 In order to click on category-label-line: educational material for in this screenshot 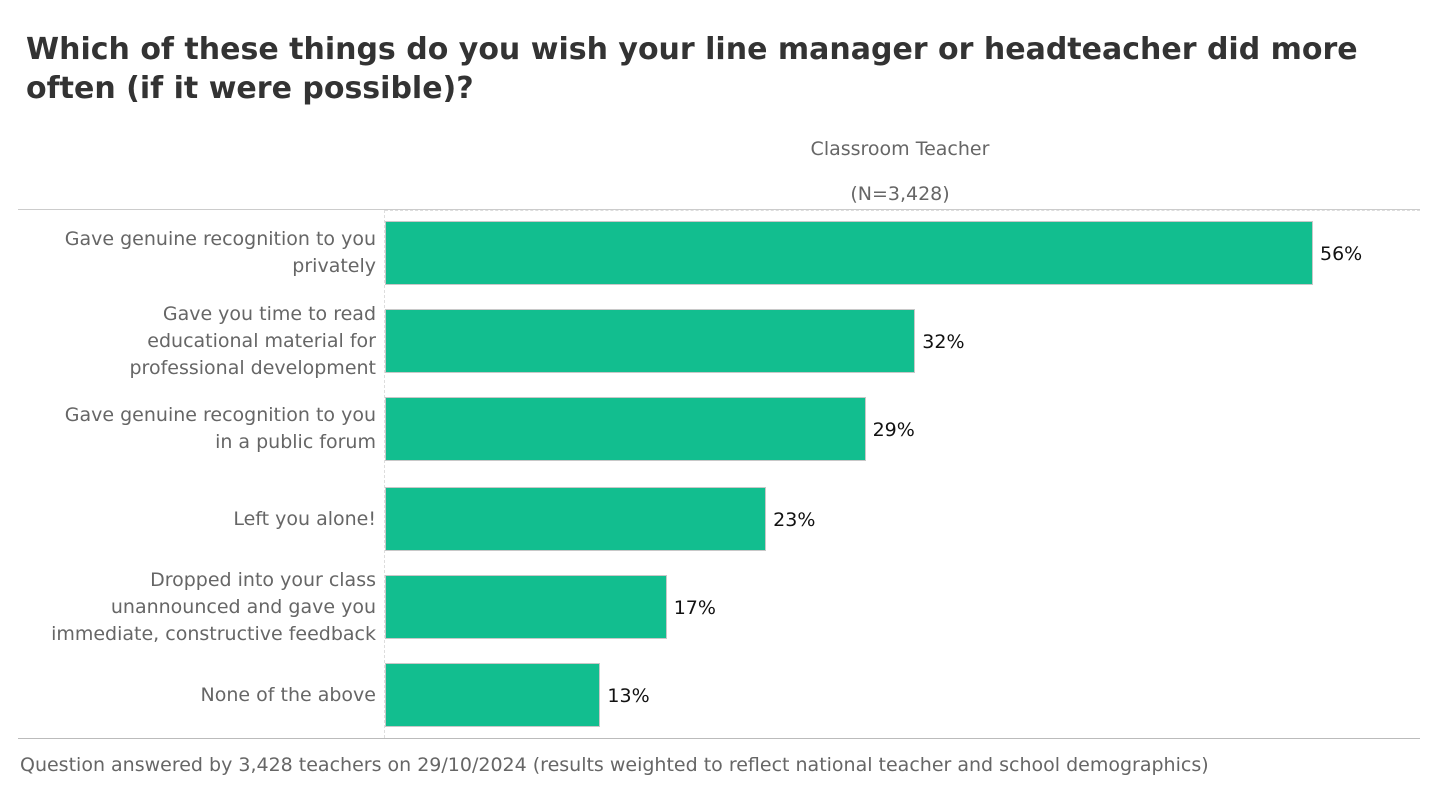, I will do `click(261, 340)`.